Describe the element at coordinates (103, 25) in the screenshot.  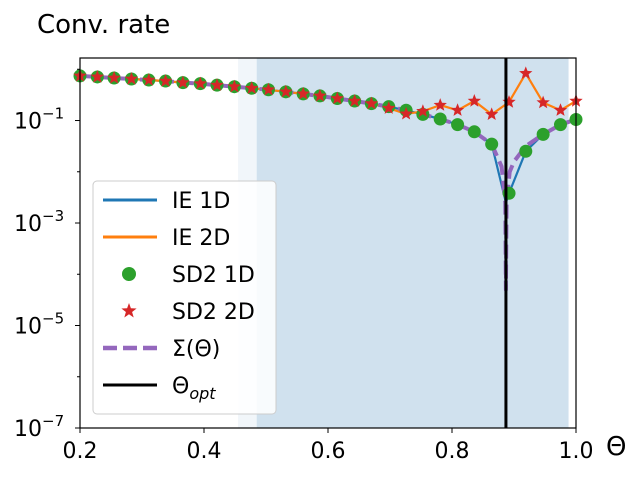
I see `chart-title: Conv. rate` at that location.